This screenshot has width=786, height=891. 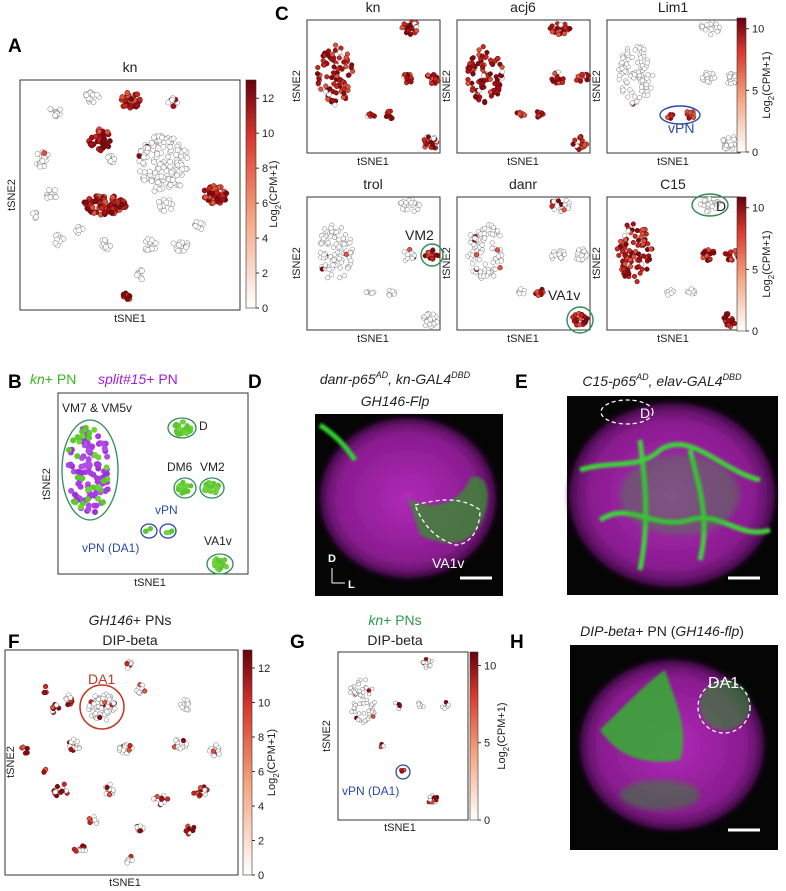 I want to click on colorbar-tick-label: 5, so click(x=487, y=744).